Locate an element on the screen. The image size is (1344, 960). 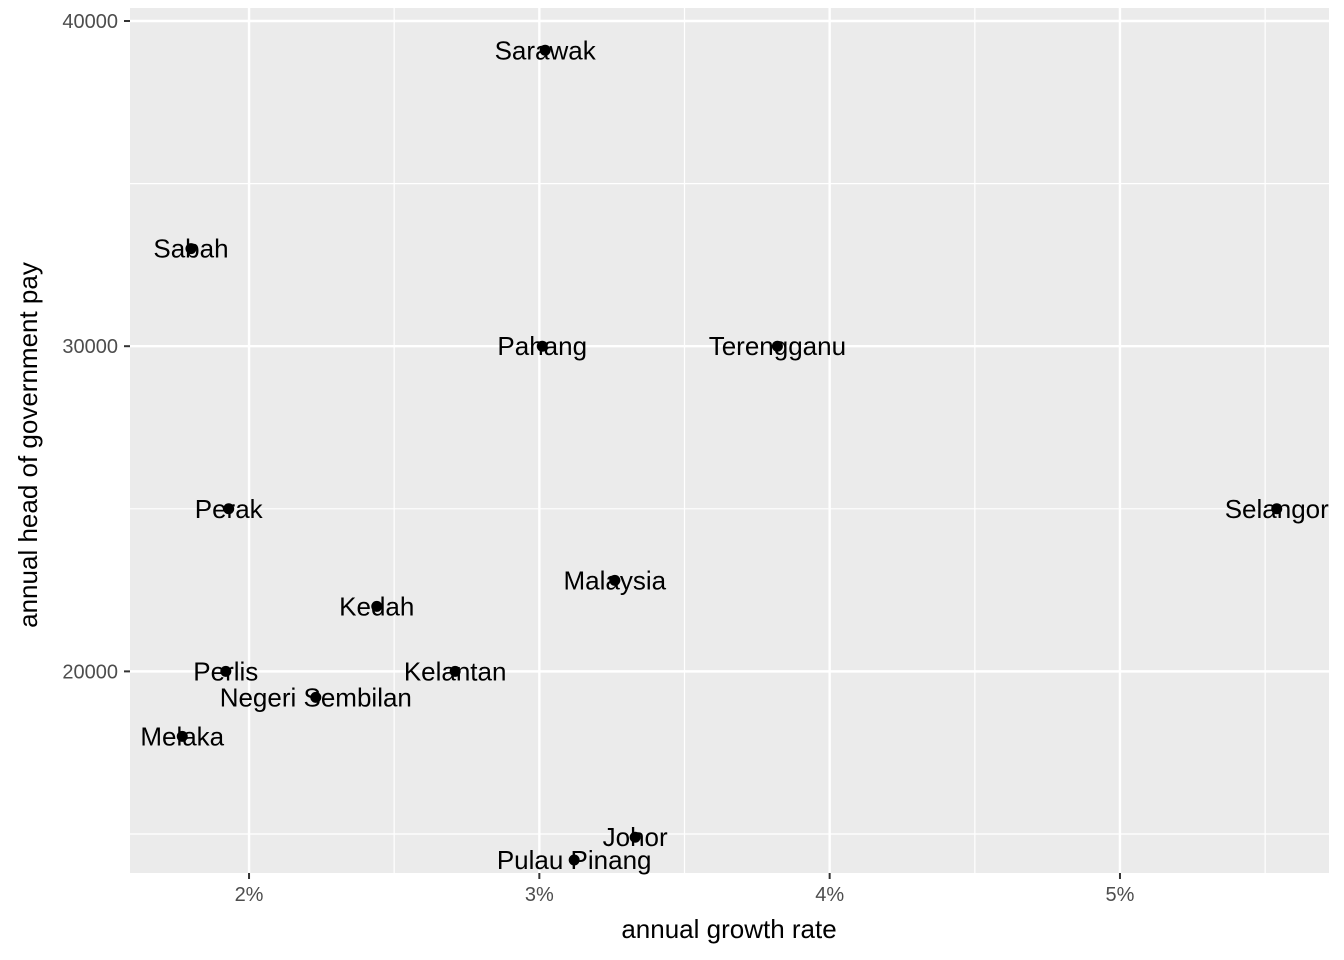
y-axis: 20000 30000 40000 is located at coordinates (96, 347).